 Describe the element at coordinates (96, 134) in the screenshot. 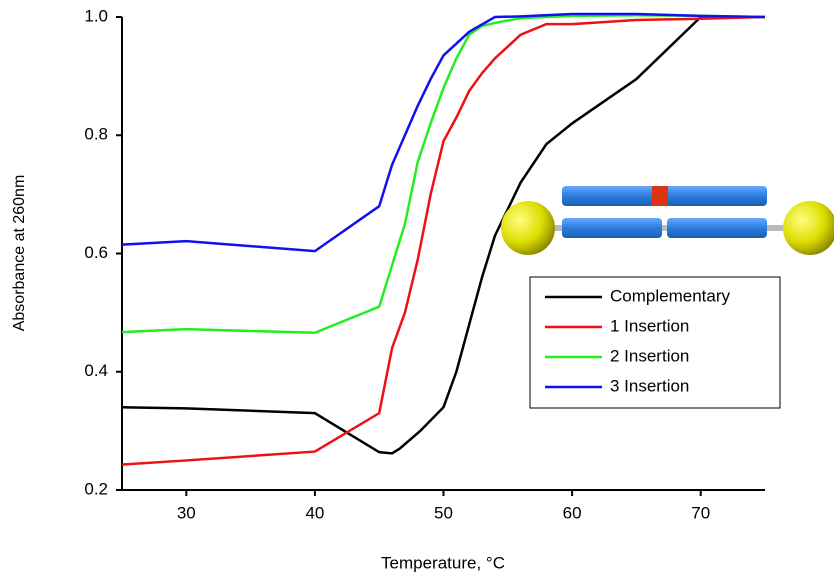

I see `y-tick-label: 0.8` at that location.